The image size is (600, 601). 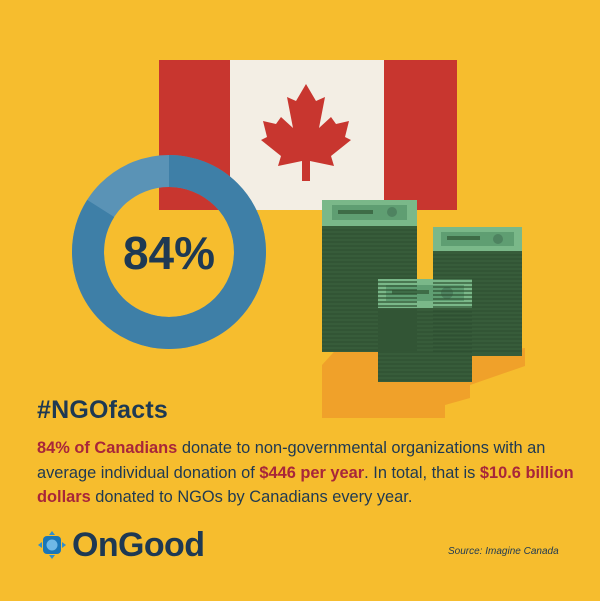 What do you see at coordinates (305, 485) in the screenshot?
I see `fact-segment: $10.6 billion dollars` at bounding box center [305, 485].